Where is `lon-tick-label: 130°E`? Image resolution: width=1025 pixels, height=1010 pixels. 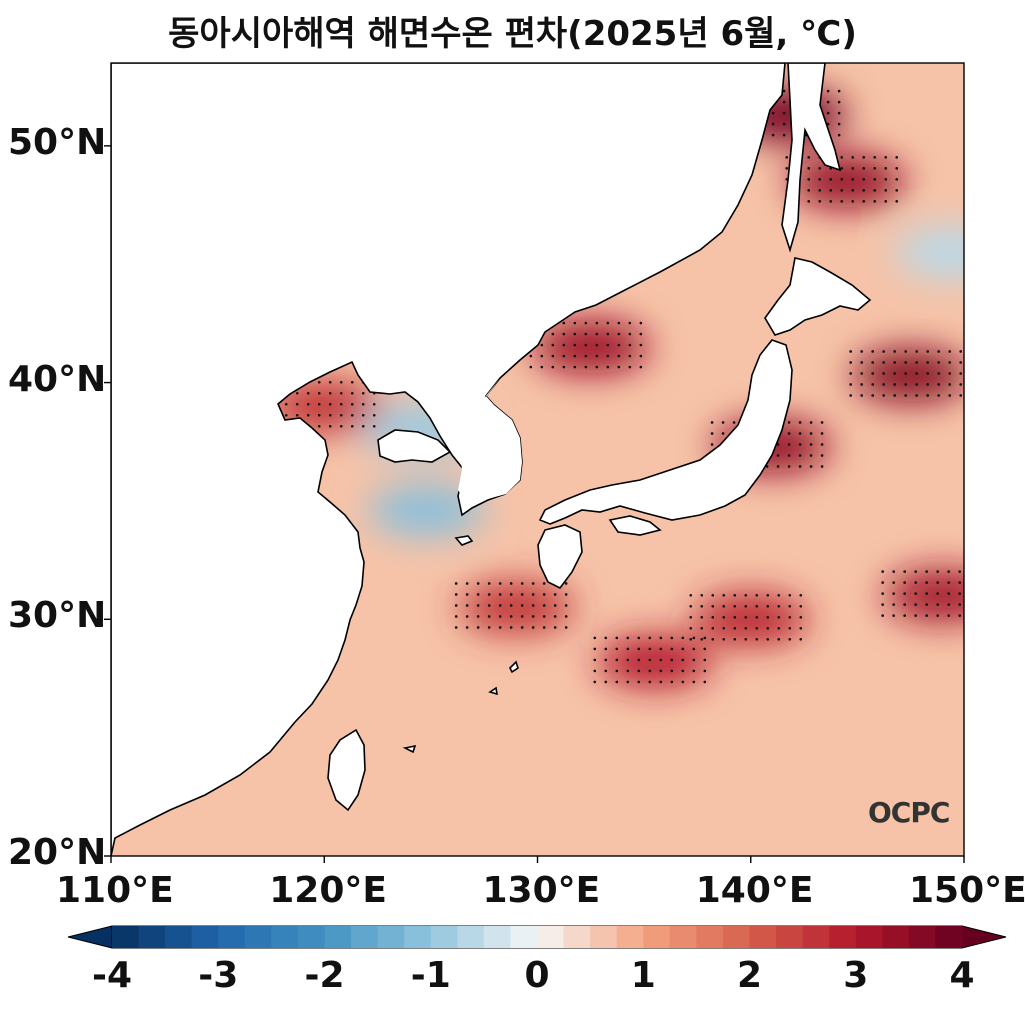 lon-tick-label: 130°E is located at coordinates (541, 890).